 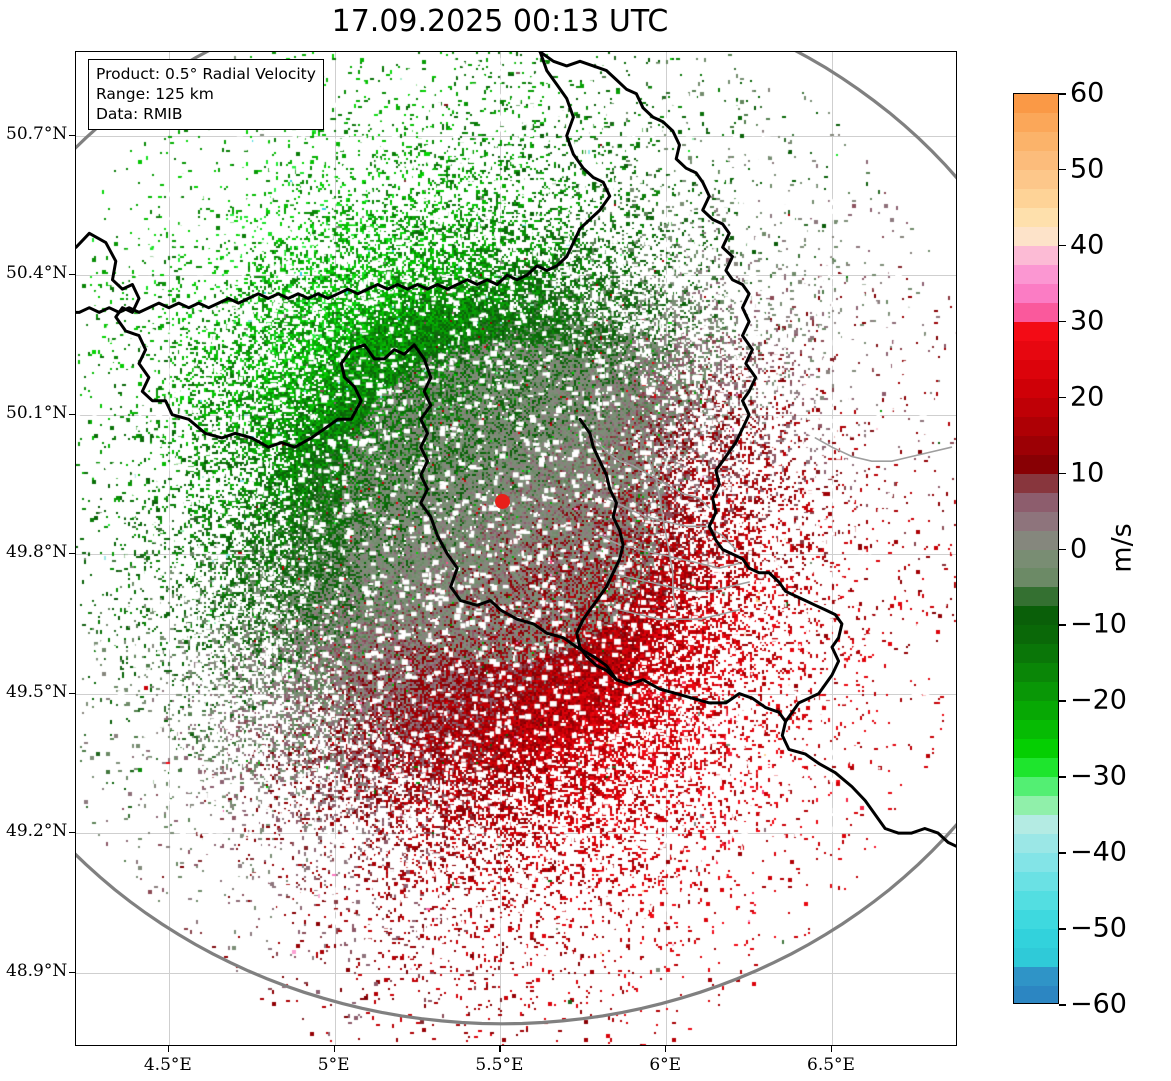 What do you see at coordinates (831, 1065) in the screenshot?
I see `longitude-tick-label: 6.5°E` at bounding box center [831, 1065].